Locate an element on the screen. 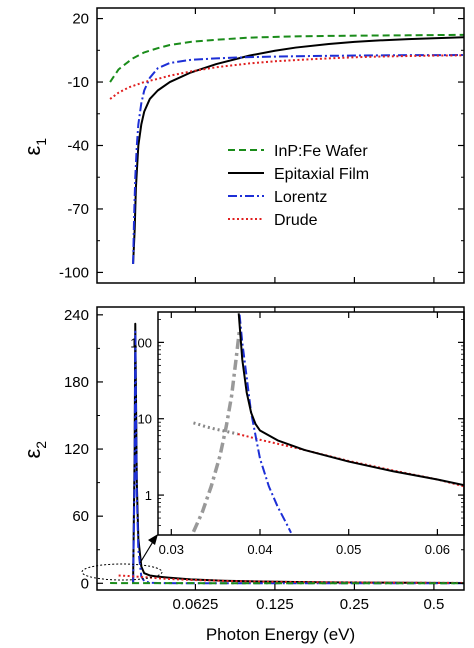 The width and height of the screenshot is (474, 648). eps1-line-inp_wafer is located at coordinates (286, 58).